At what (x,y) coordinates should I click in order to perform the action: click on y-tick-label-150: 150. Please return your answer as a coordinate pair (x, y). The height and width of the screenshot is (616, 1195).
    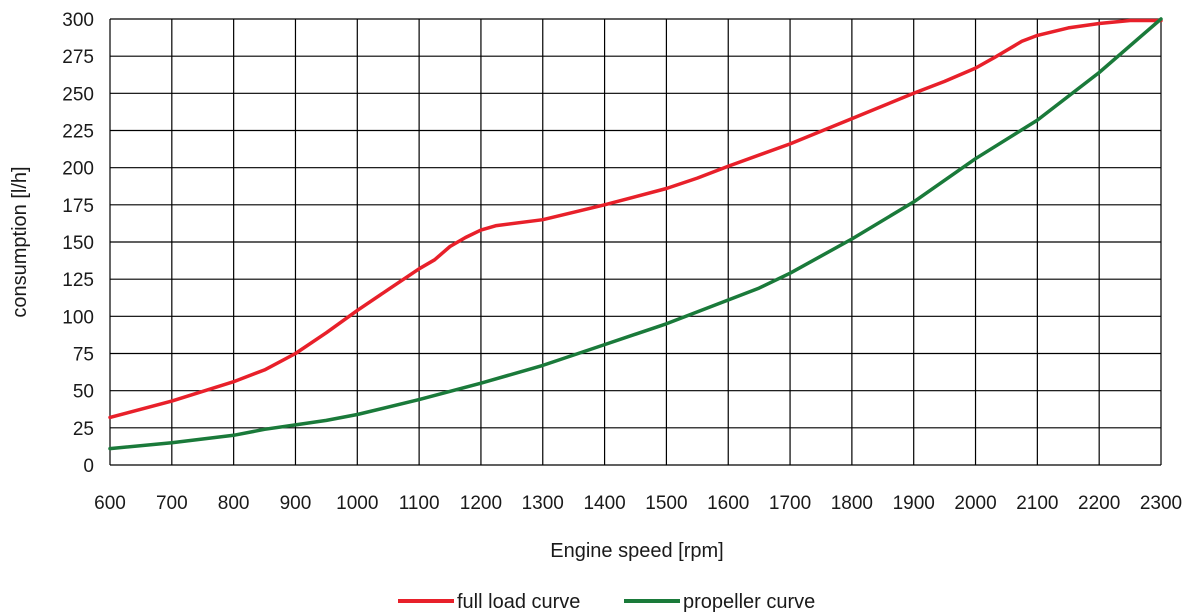
    Looking at the image, I should click on (78, 243).